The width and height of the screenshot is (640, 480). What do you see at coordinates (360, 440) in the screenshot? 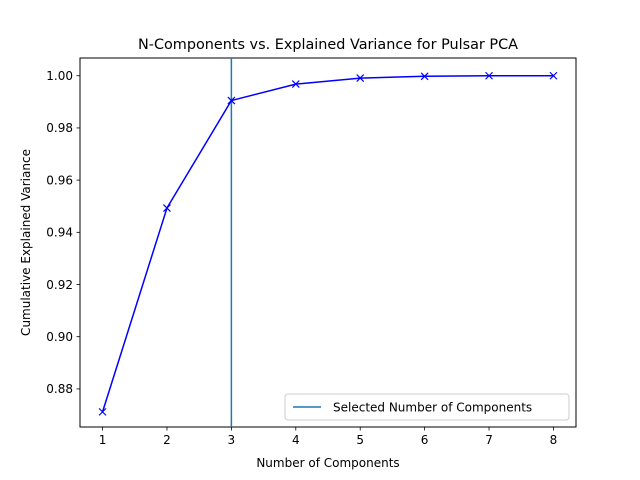
I see `x-tick-label: 5` at bounding box center [360, 440].